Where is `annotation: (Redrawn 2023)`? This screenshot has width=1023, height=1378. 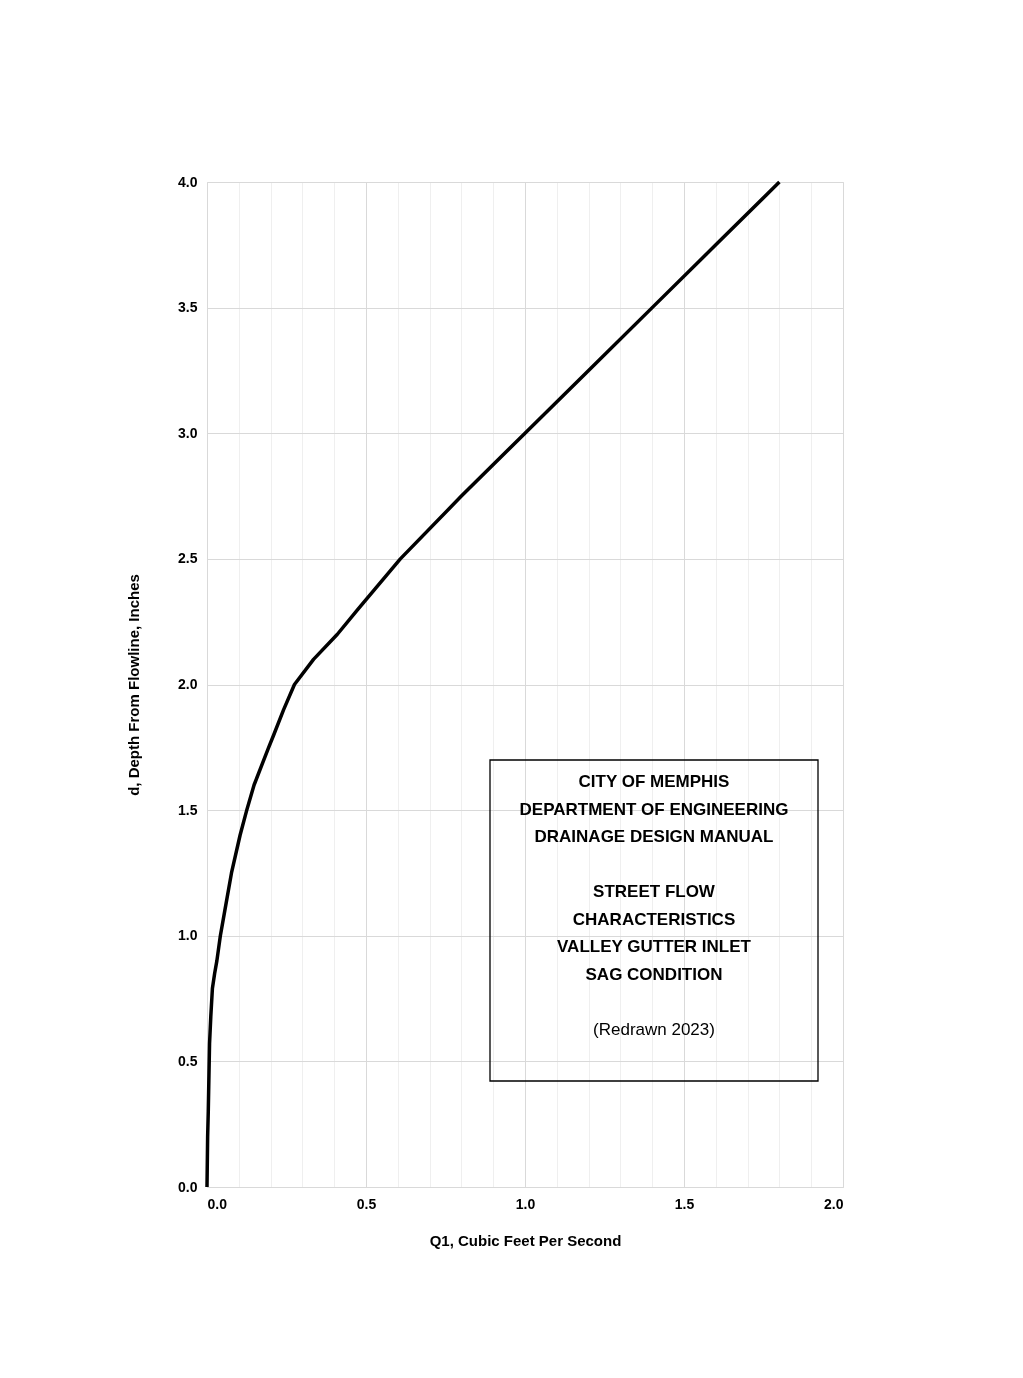
annotation: (Redrawn 2023) is located at coordinates (654, 1029).